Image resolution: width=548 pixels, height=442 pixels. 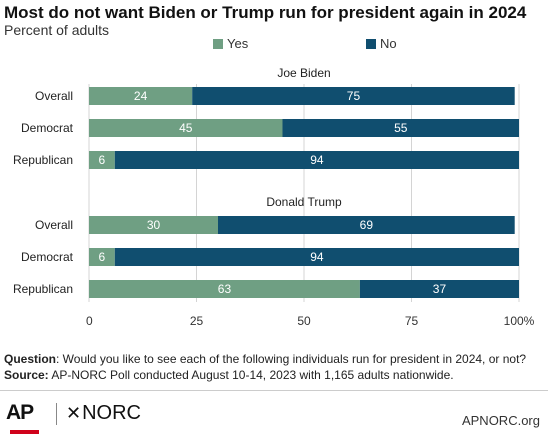 I want to click on data-label-no-0-0: 75, so click(x=354, y=96).